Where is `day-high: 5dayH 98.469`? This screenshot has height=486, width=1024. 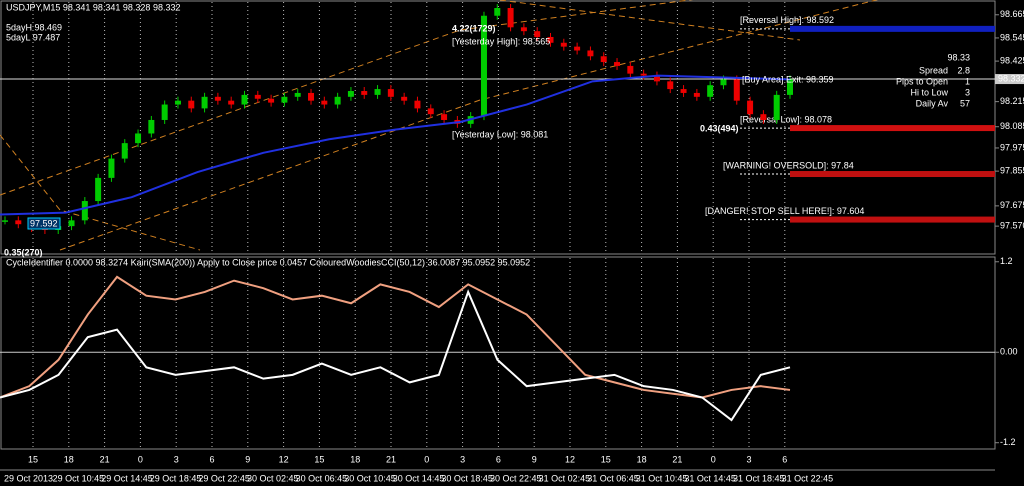
day-high: 5dayH 98.469 is located at coordinates (34, 27).